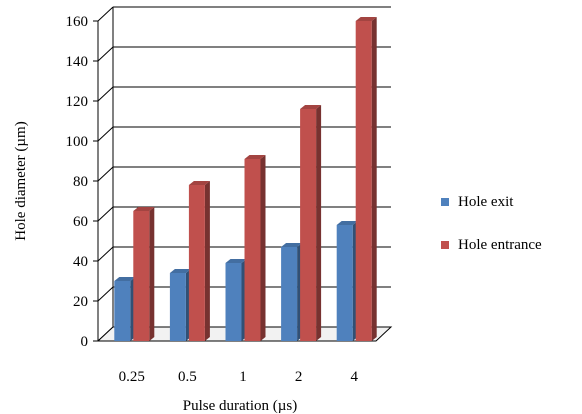  Describe the element at coordinates (243, 377) in the screenshot. I see `x-tick-label-1: 1` at that location.